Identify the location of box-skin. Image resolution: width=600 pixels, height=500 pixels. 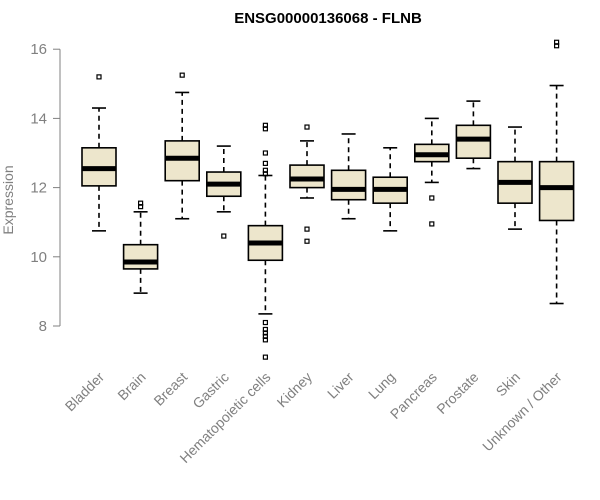
(515, 178).